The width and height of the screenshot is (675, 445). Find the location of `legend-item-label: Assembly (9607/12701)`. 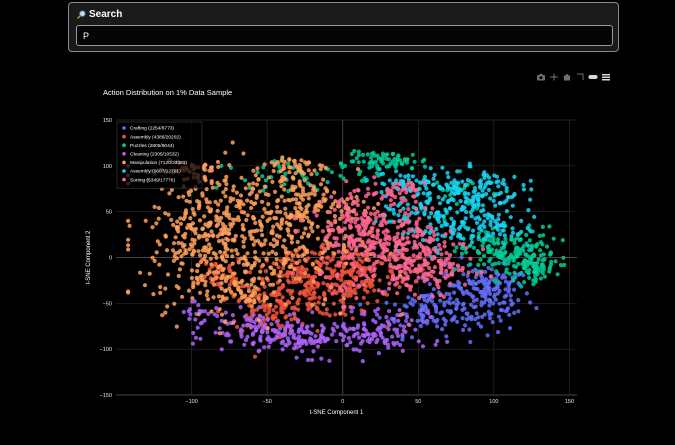

legend-item-label: Assembly (9607/12701) is located at coordinates (155, 172).